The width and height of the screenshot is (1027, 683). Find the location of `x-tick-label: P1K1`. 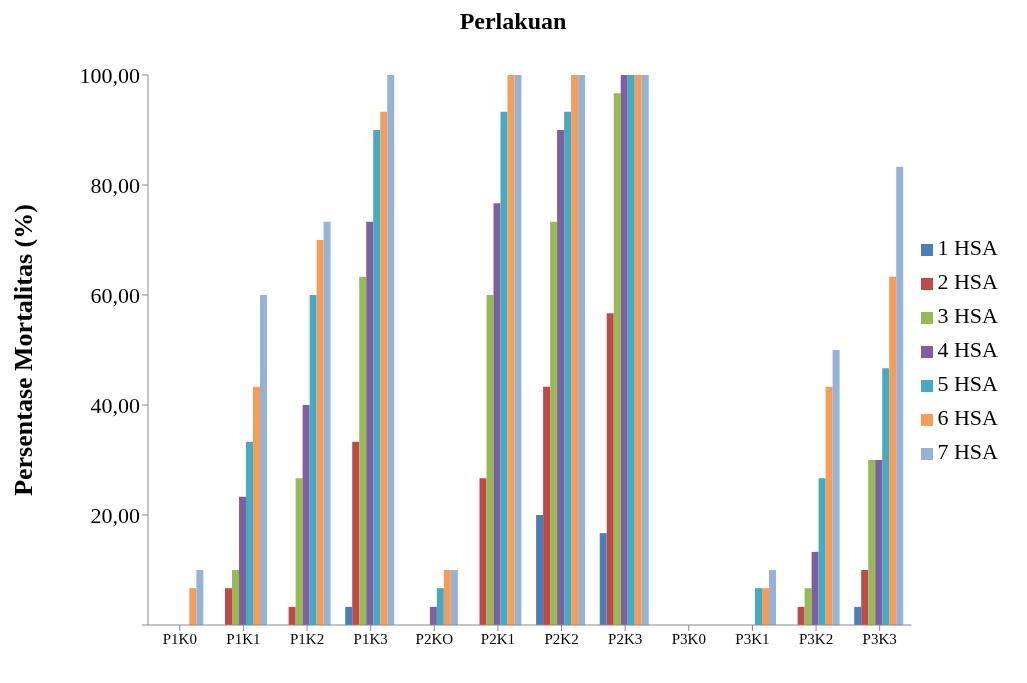

x-tick-label: P1K1 is located at coordinates (243, 638).